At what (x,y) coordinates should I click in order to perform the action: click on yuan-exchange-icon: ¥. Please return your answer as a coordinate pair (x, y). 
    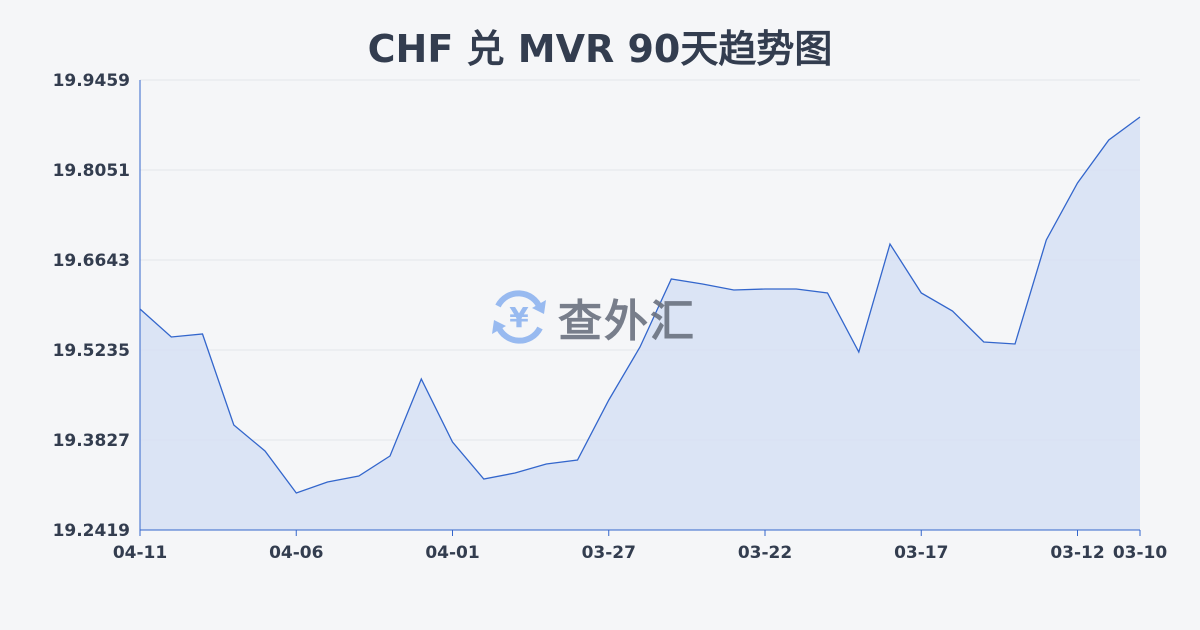
    Looking at the image, I should click on (519, 317).